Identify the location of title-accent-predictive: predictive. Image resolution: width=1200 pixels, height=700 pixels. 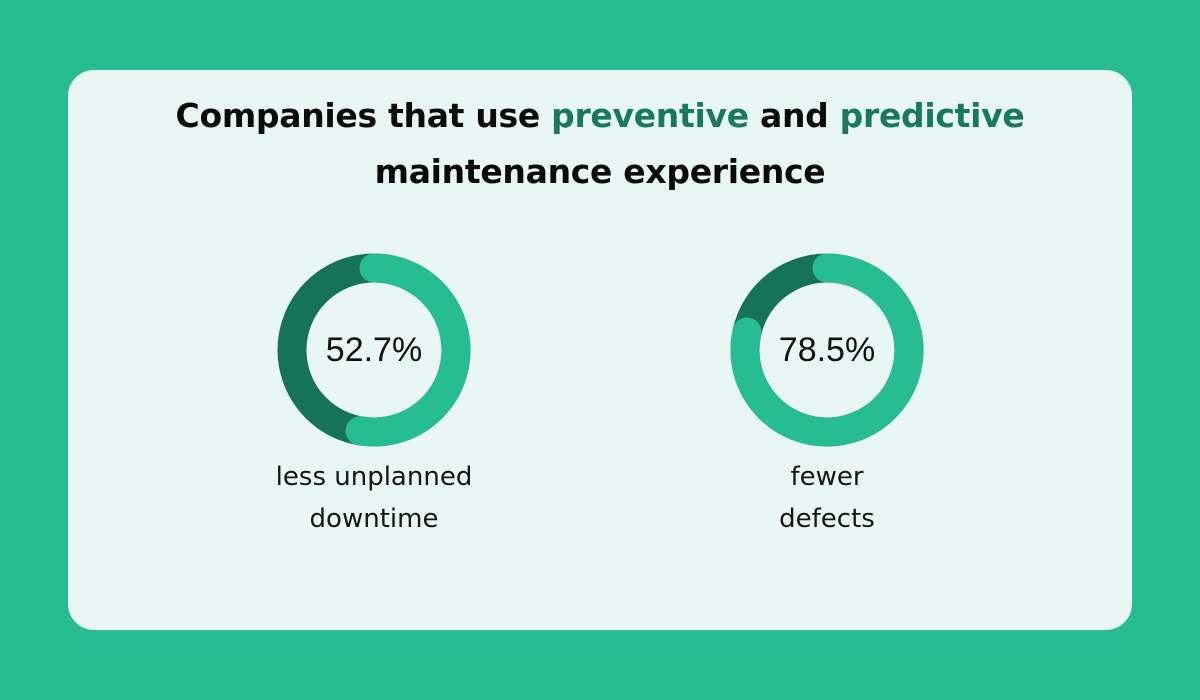
(932, 115).